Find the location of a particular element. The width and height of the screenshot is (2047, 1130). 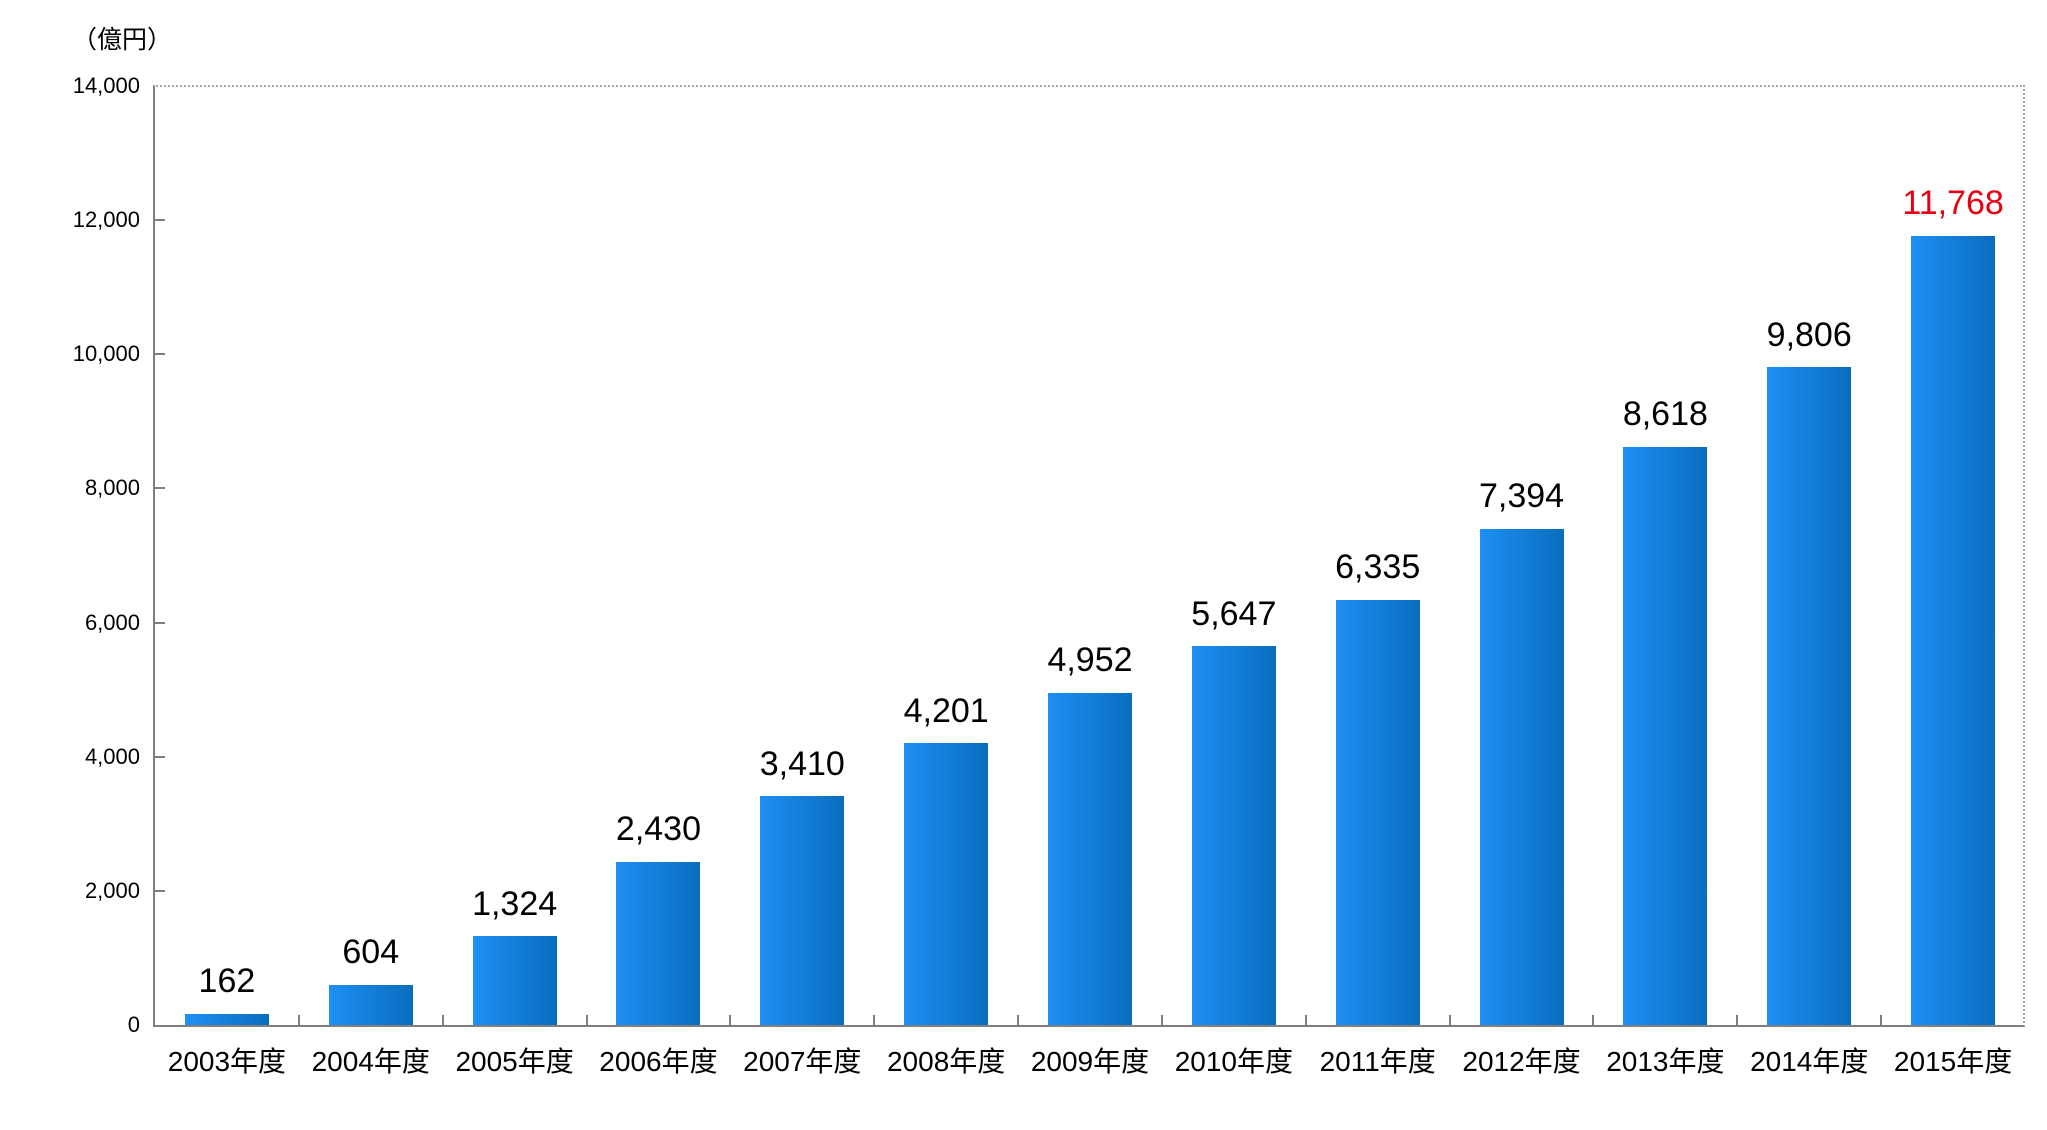

bar-value-label: 9,806 is located at coordinates (1809, 334).